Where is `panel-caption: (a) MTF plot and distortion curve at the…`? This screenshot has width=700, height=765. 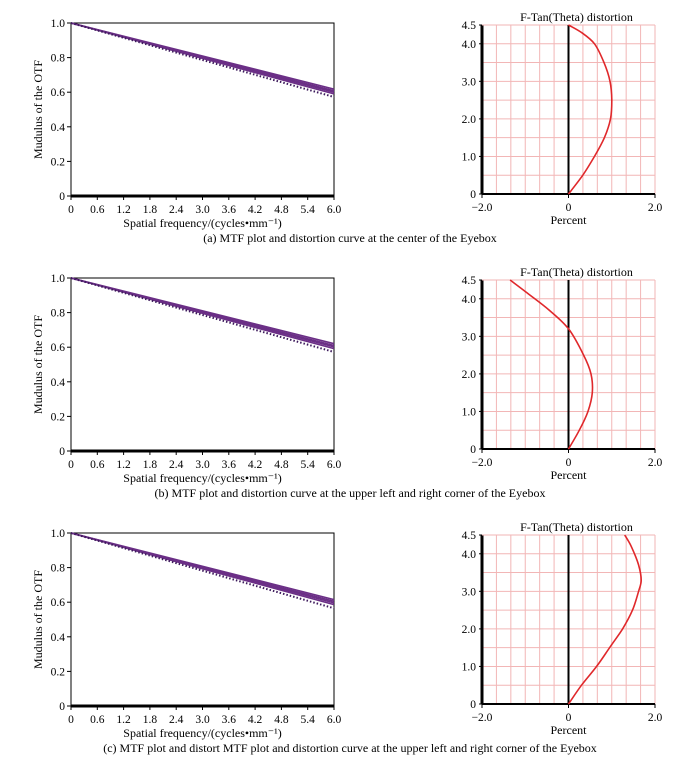
panel-caption: (a) MTF plot and distortion curve at the… is located at coordinates (350, 238).